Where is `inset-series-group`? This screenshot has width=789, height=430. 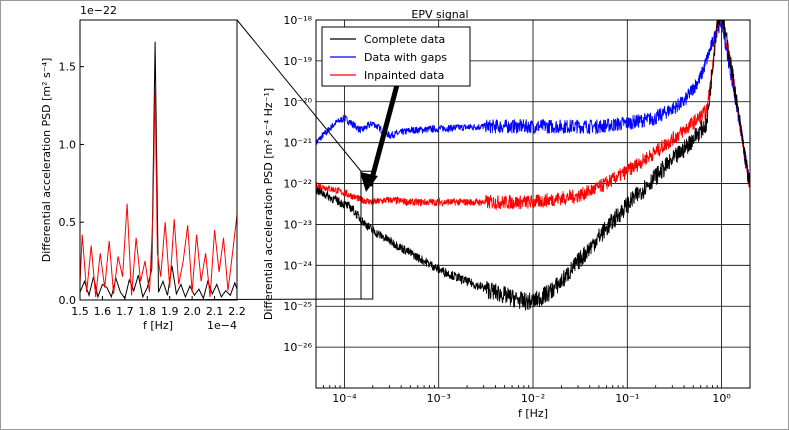 inset-series-group is located at coordinates (158, 170).